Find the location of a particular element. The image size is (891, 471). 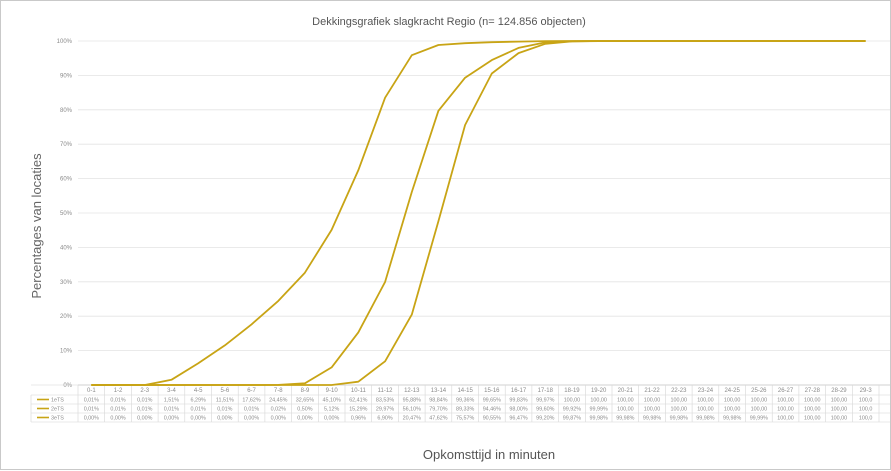

data-table-cell: 11,51% is located at coordinates (225, 401).